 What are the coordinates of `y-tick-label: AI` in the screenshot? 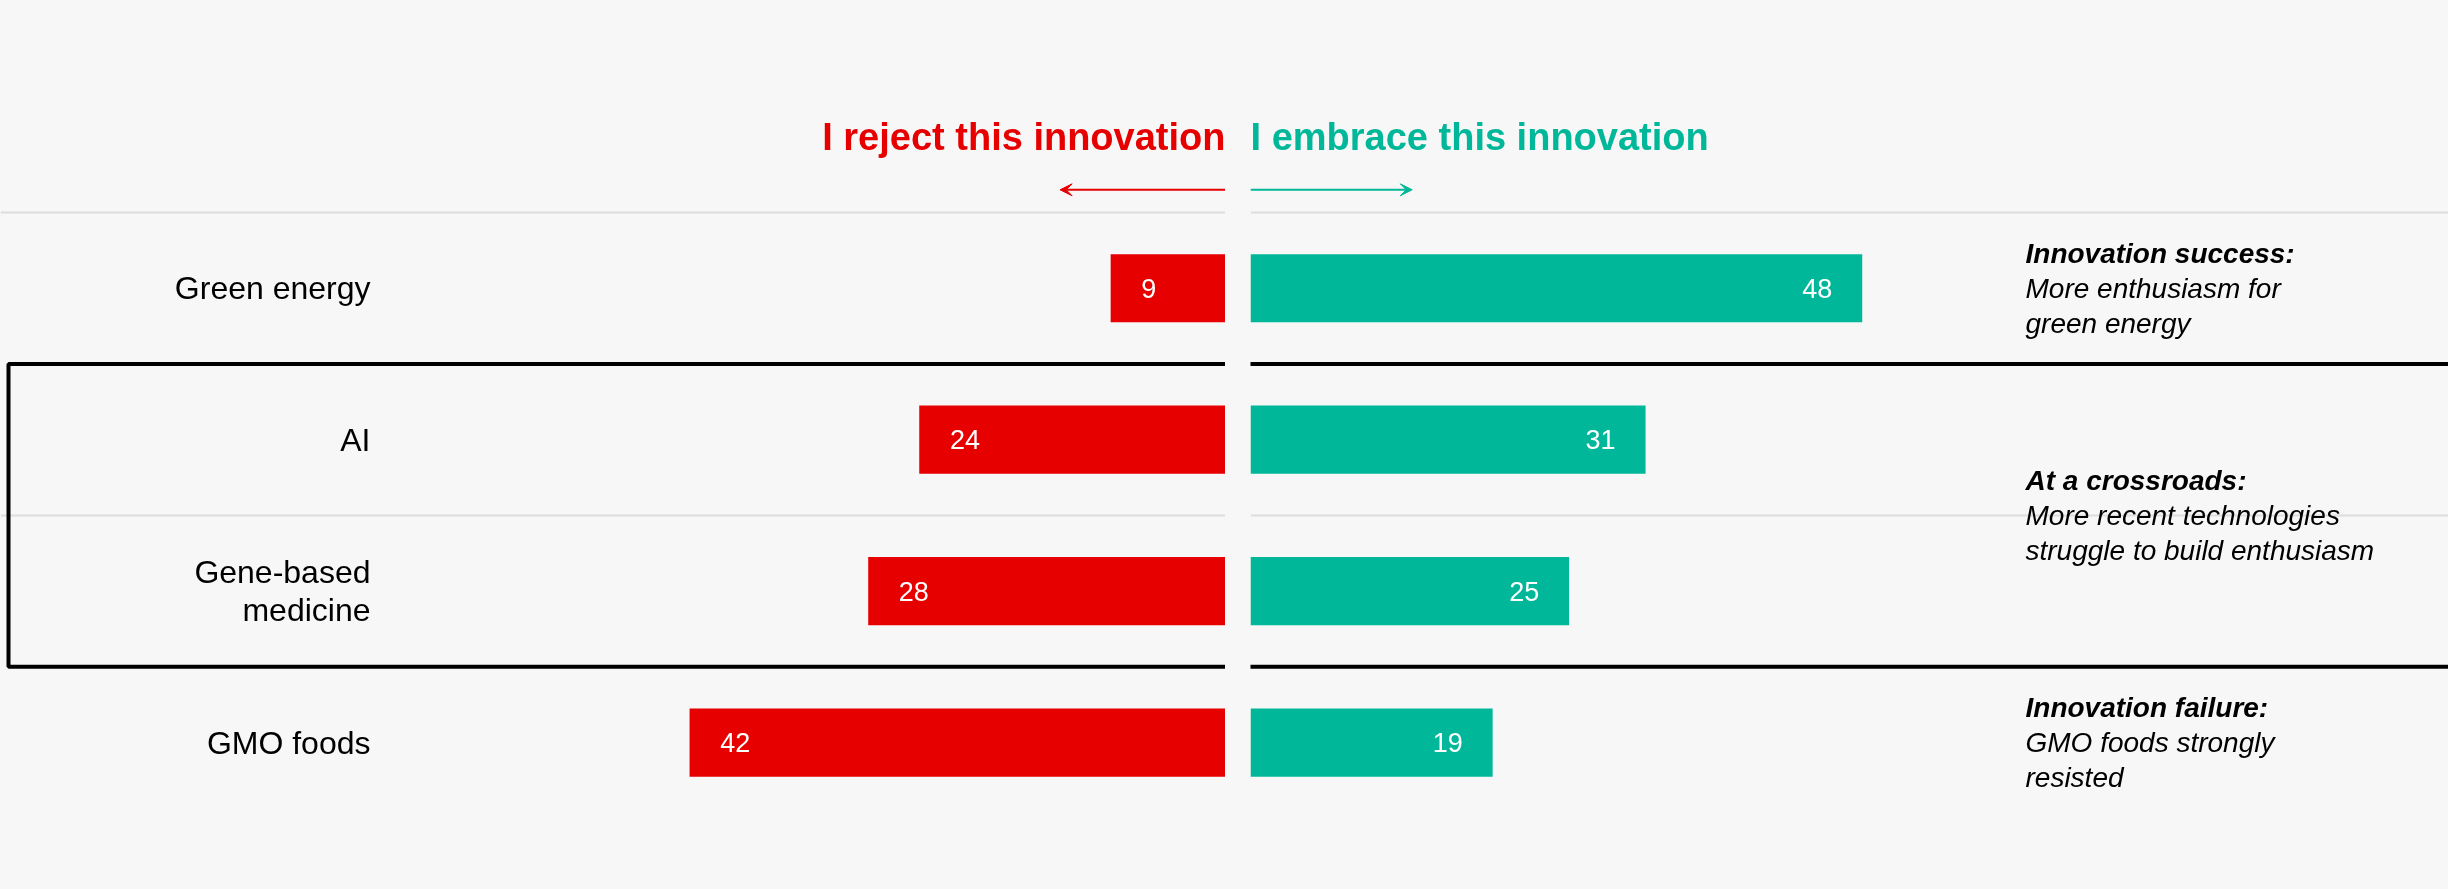 It's located at (355, 439).